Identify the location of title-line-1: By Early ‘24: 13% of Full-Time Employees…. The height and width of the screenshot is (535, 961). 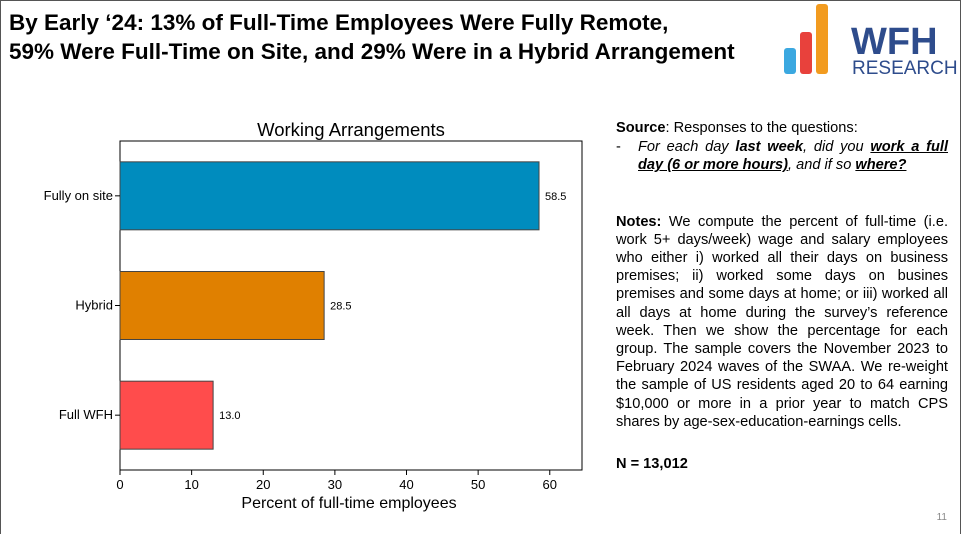
(339, 22).